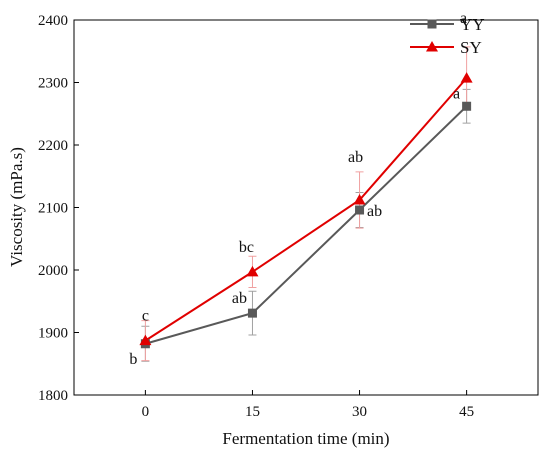 This screenshot has width=550, height=465. I want to click on significance-label-yy: a, so click(456, 93).